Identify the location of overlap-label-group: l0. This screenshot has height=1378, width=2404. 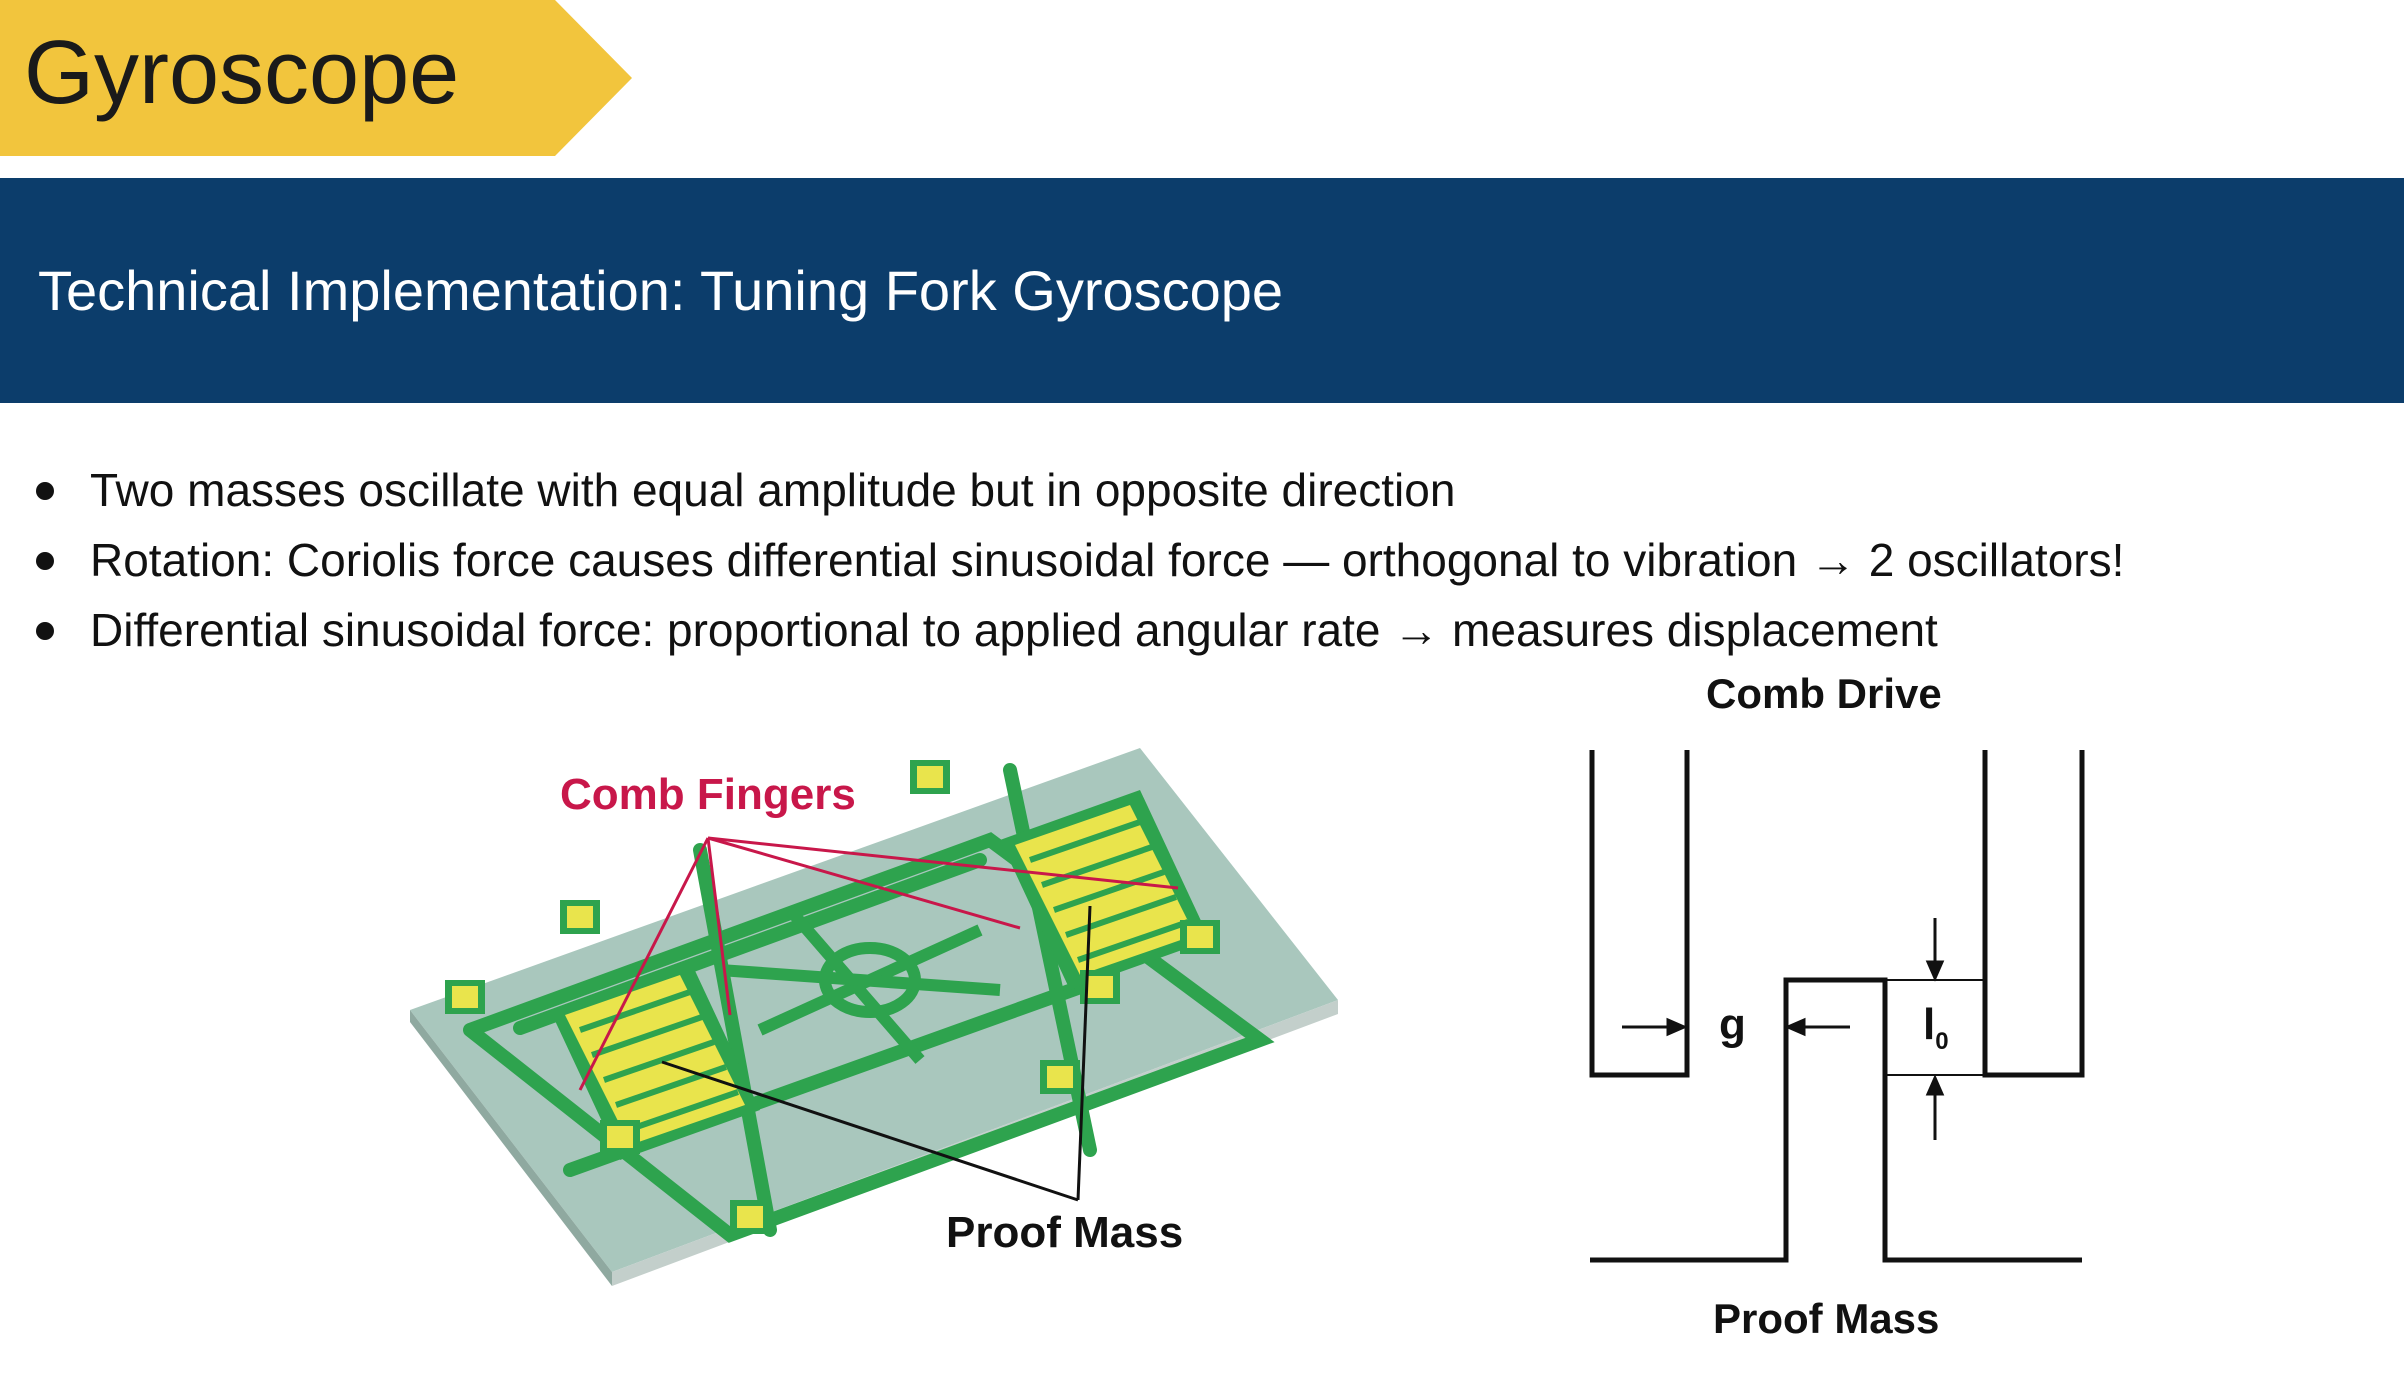
(1936, 1028).